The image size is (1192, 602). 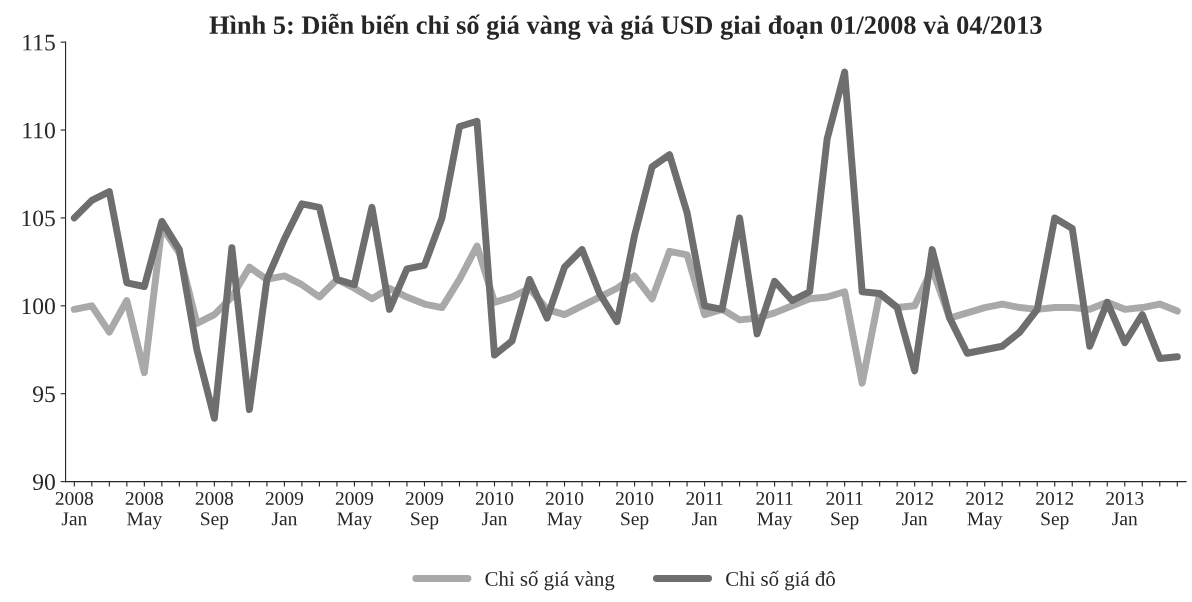 I want to click on x-tick-label: 2011 May, so click(x=774, y=510).